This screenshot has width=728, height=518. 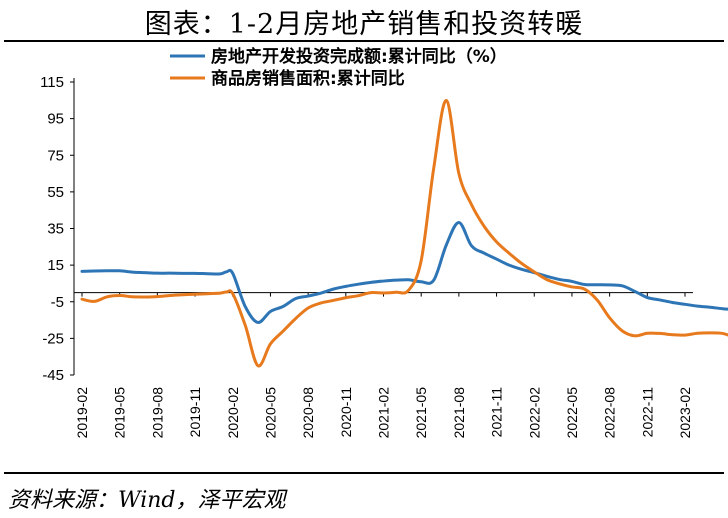 What do you see at coordinates (308, 78) in the screenshot?
I see `legend-label-2: 商品房销售面积:累计同比` at bounding box center [308, 78].